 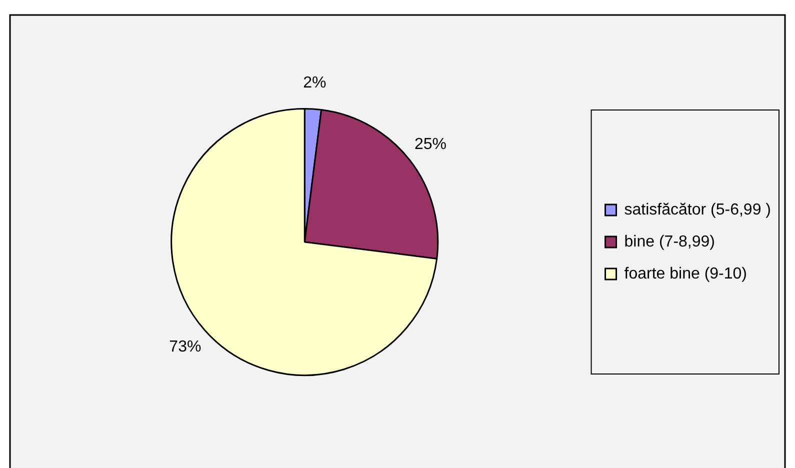 What do you see at coordinates (669, 241) in the screenshot?
I see `legend-label: bine (7-8,99)` at bounding box center [669, 241].